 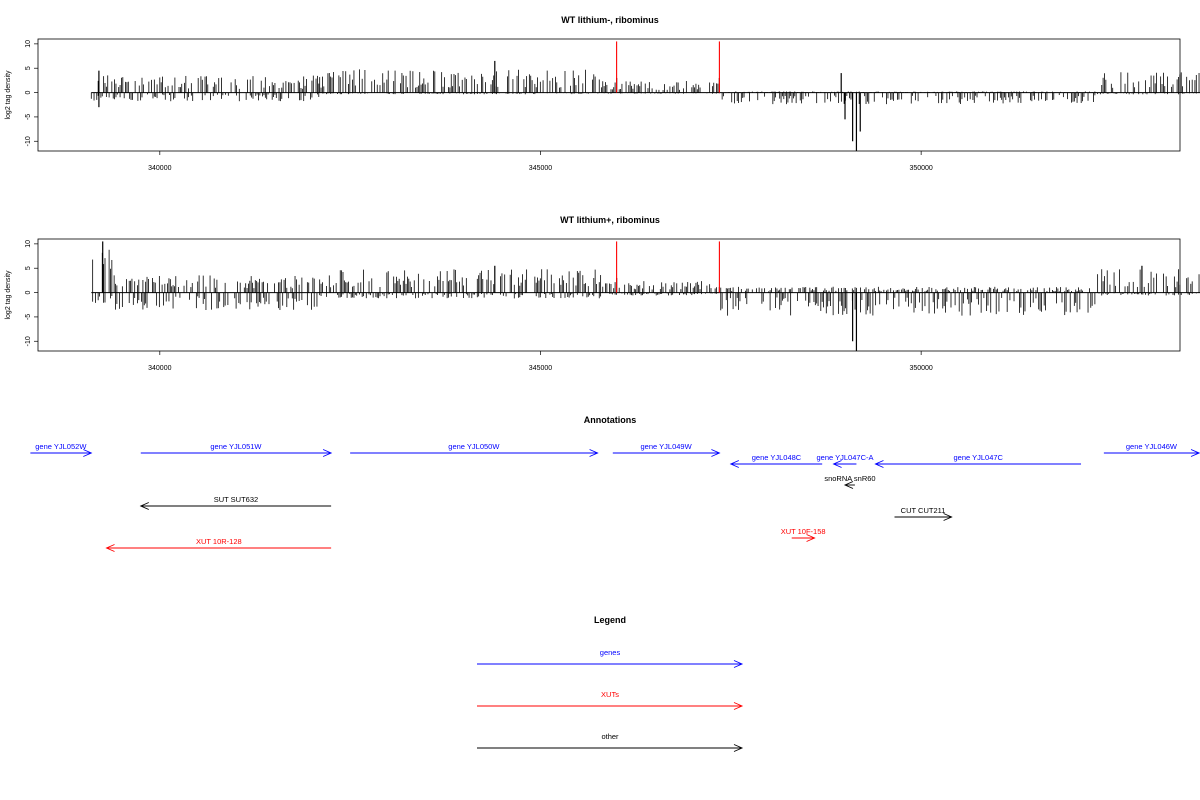 What do you see at coordinates (219, 541) in the screenshot?
I see `feature-label: XUT 10R-128` at bounding box center [219, 541].